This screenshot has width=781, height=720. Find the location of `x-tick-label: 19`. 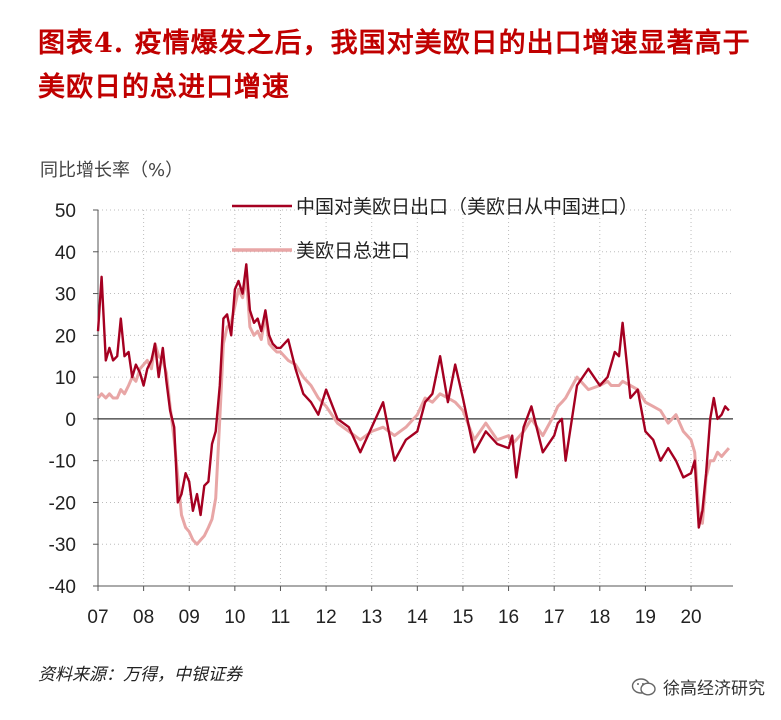

x-tick-label: 19 is located at coordinates (645, 617).